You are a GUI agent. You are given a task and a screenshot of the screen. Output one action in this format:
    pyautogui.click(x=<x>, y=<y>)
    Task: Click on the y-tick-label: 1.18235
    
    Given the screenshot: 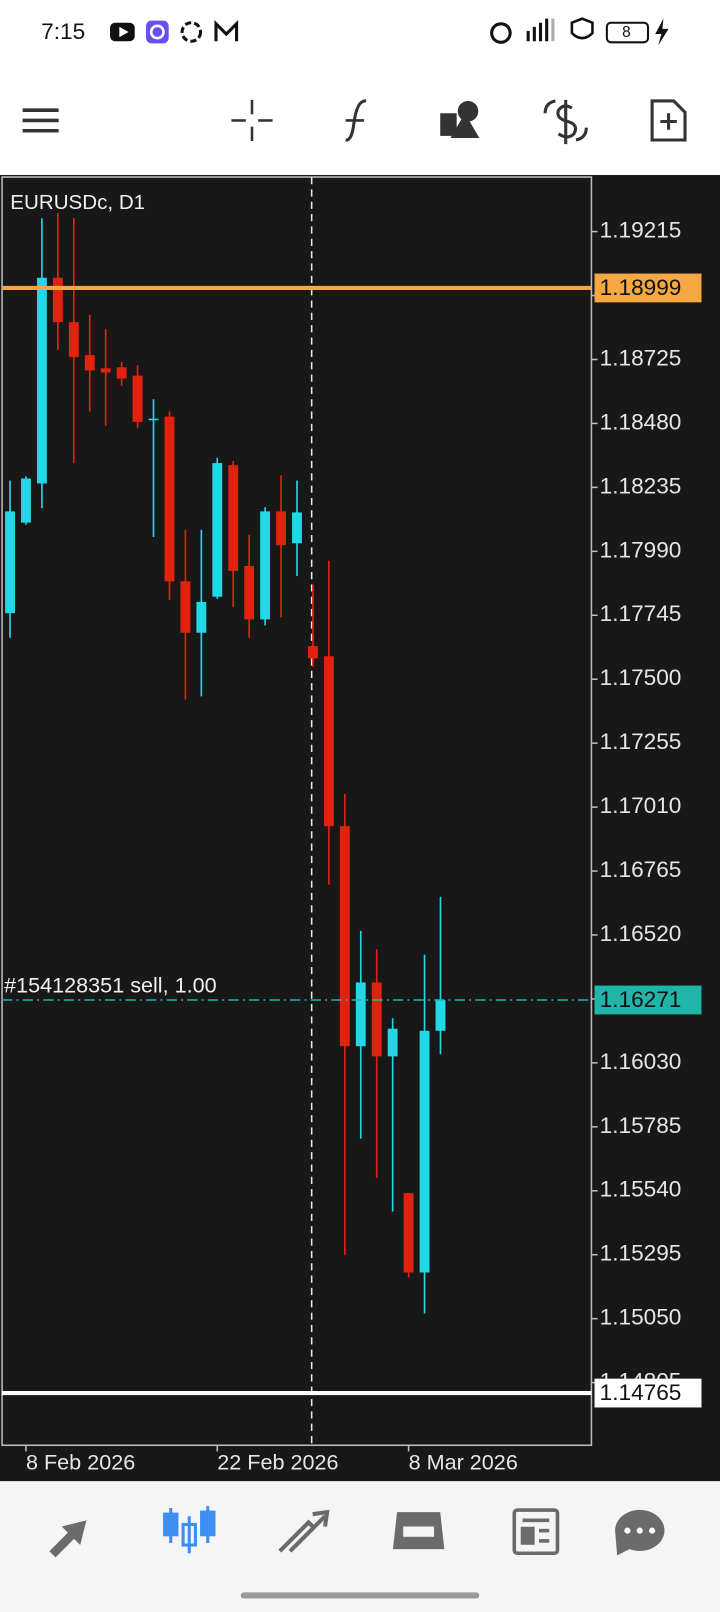 What is the action you would take?
    pyautogui.click(x=641, y=485)
    